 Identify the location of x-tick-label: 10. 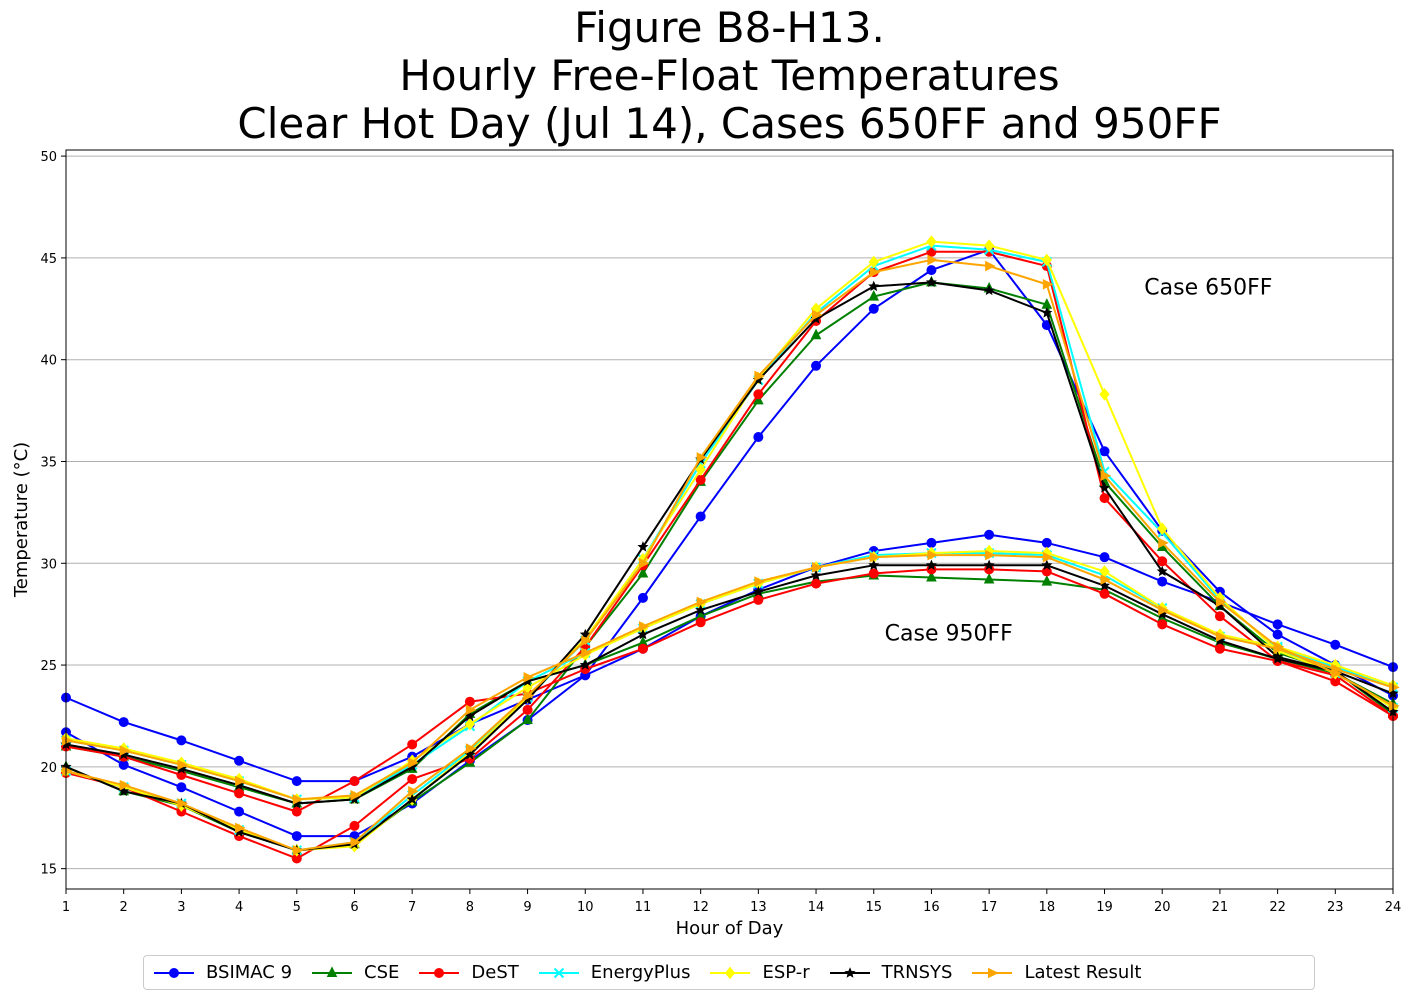
(585, 907).